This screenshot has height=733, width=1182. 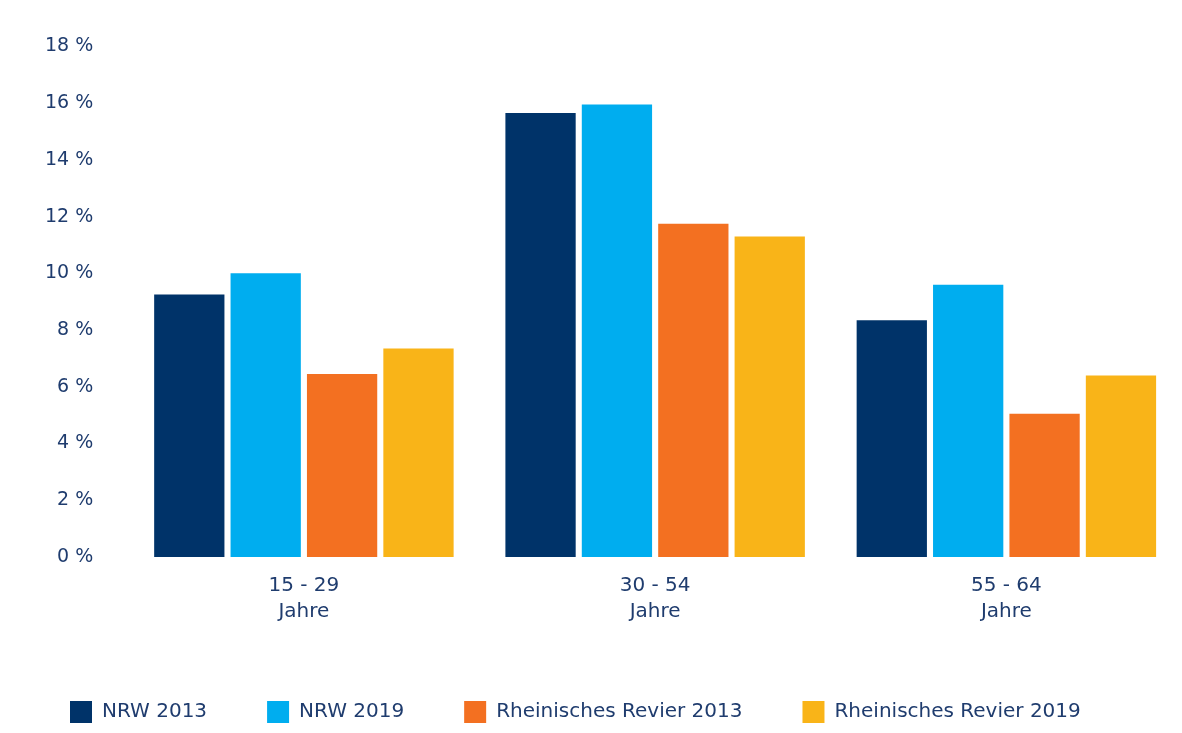 What do you see at coordinates (75, 554) in the screenshot?
I see `y-tick-label: 0 %` at bounding box center [75, 554].